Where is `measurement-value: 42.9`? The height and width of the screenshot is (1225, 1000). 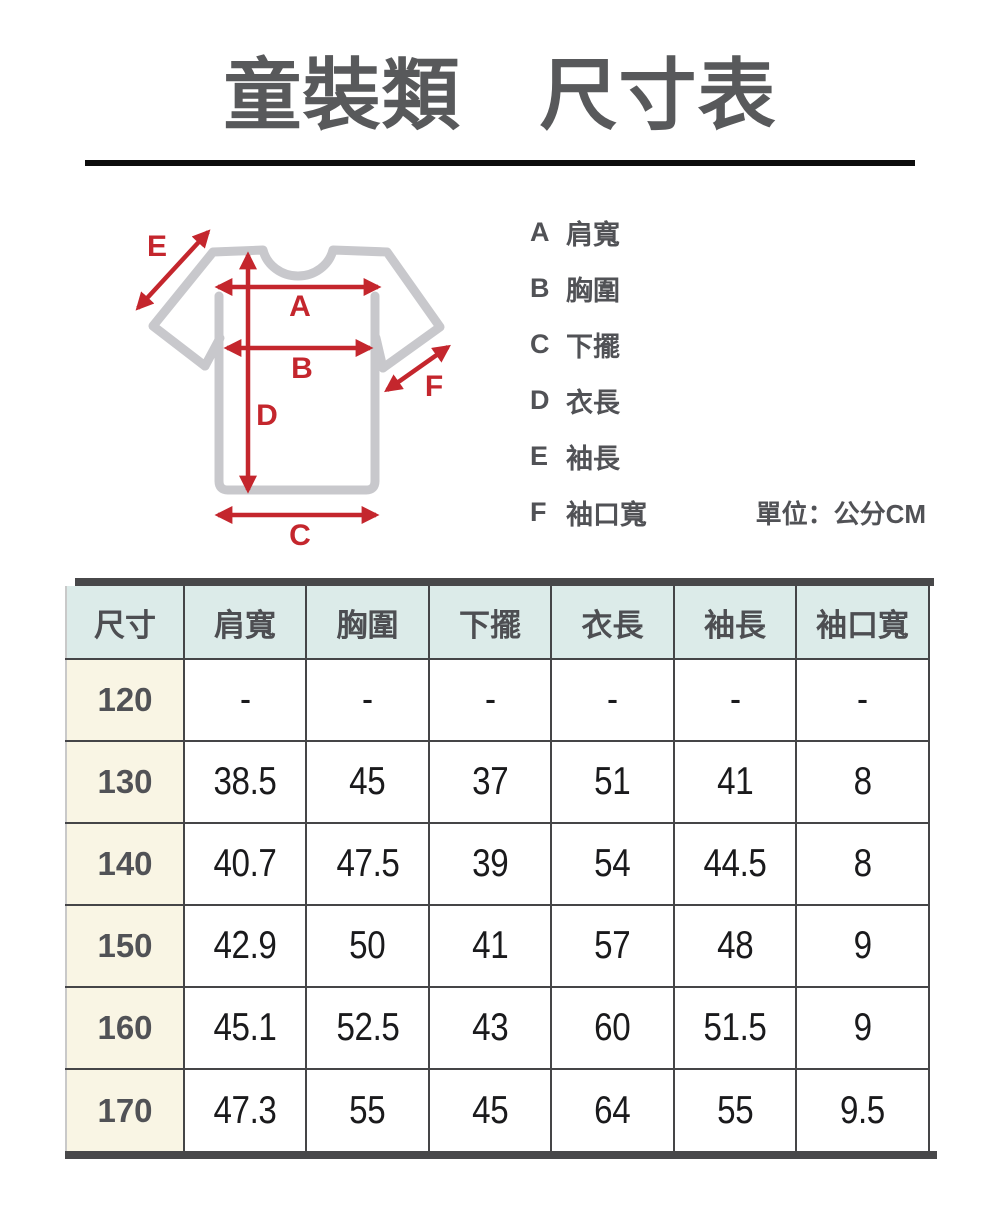
measurement-value: 42.9 is located at coordinates (245, 945).